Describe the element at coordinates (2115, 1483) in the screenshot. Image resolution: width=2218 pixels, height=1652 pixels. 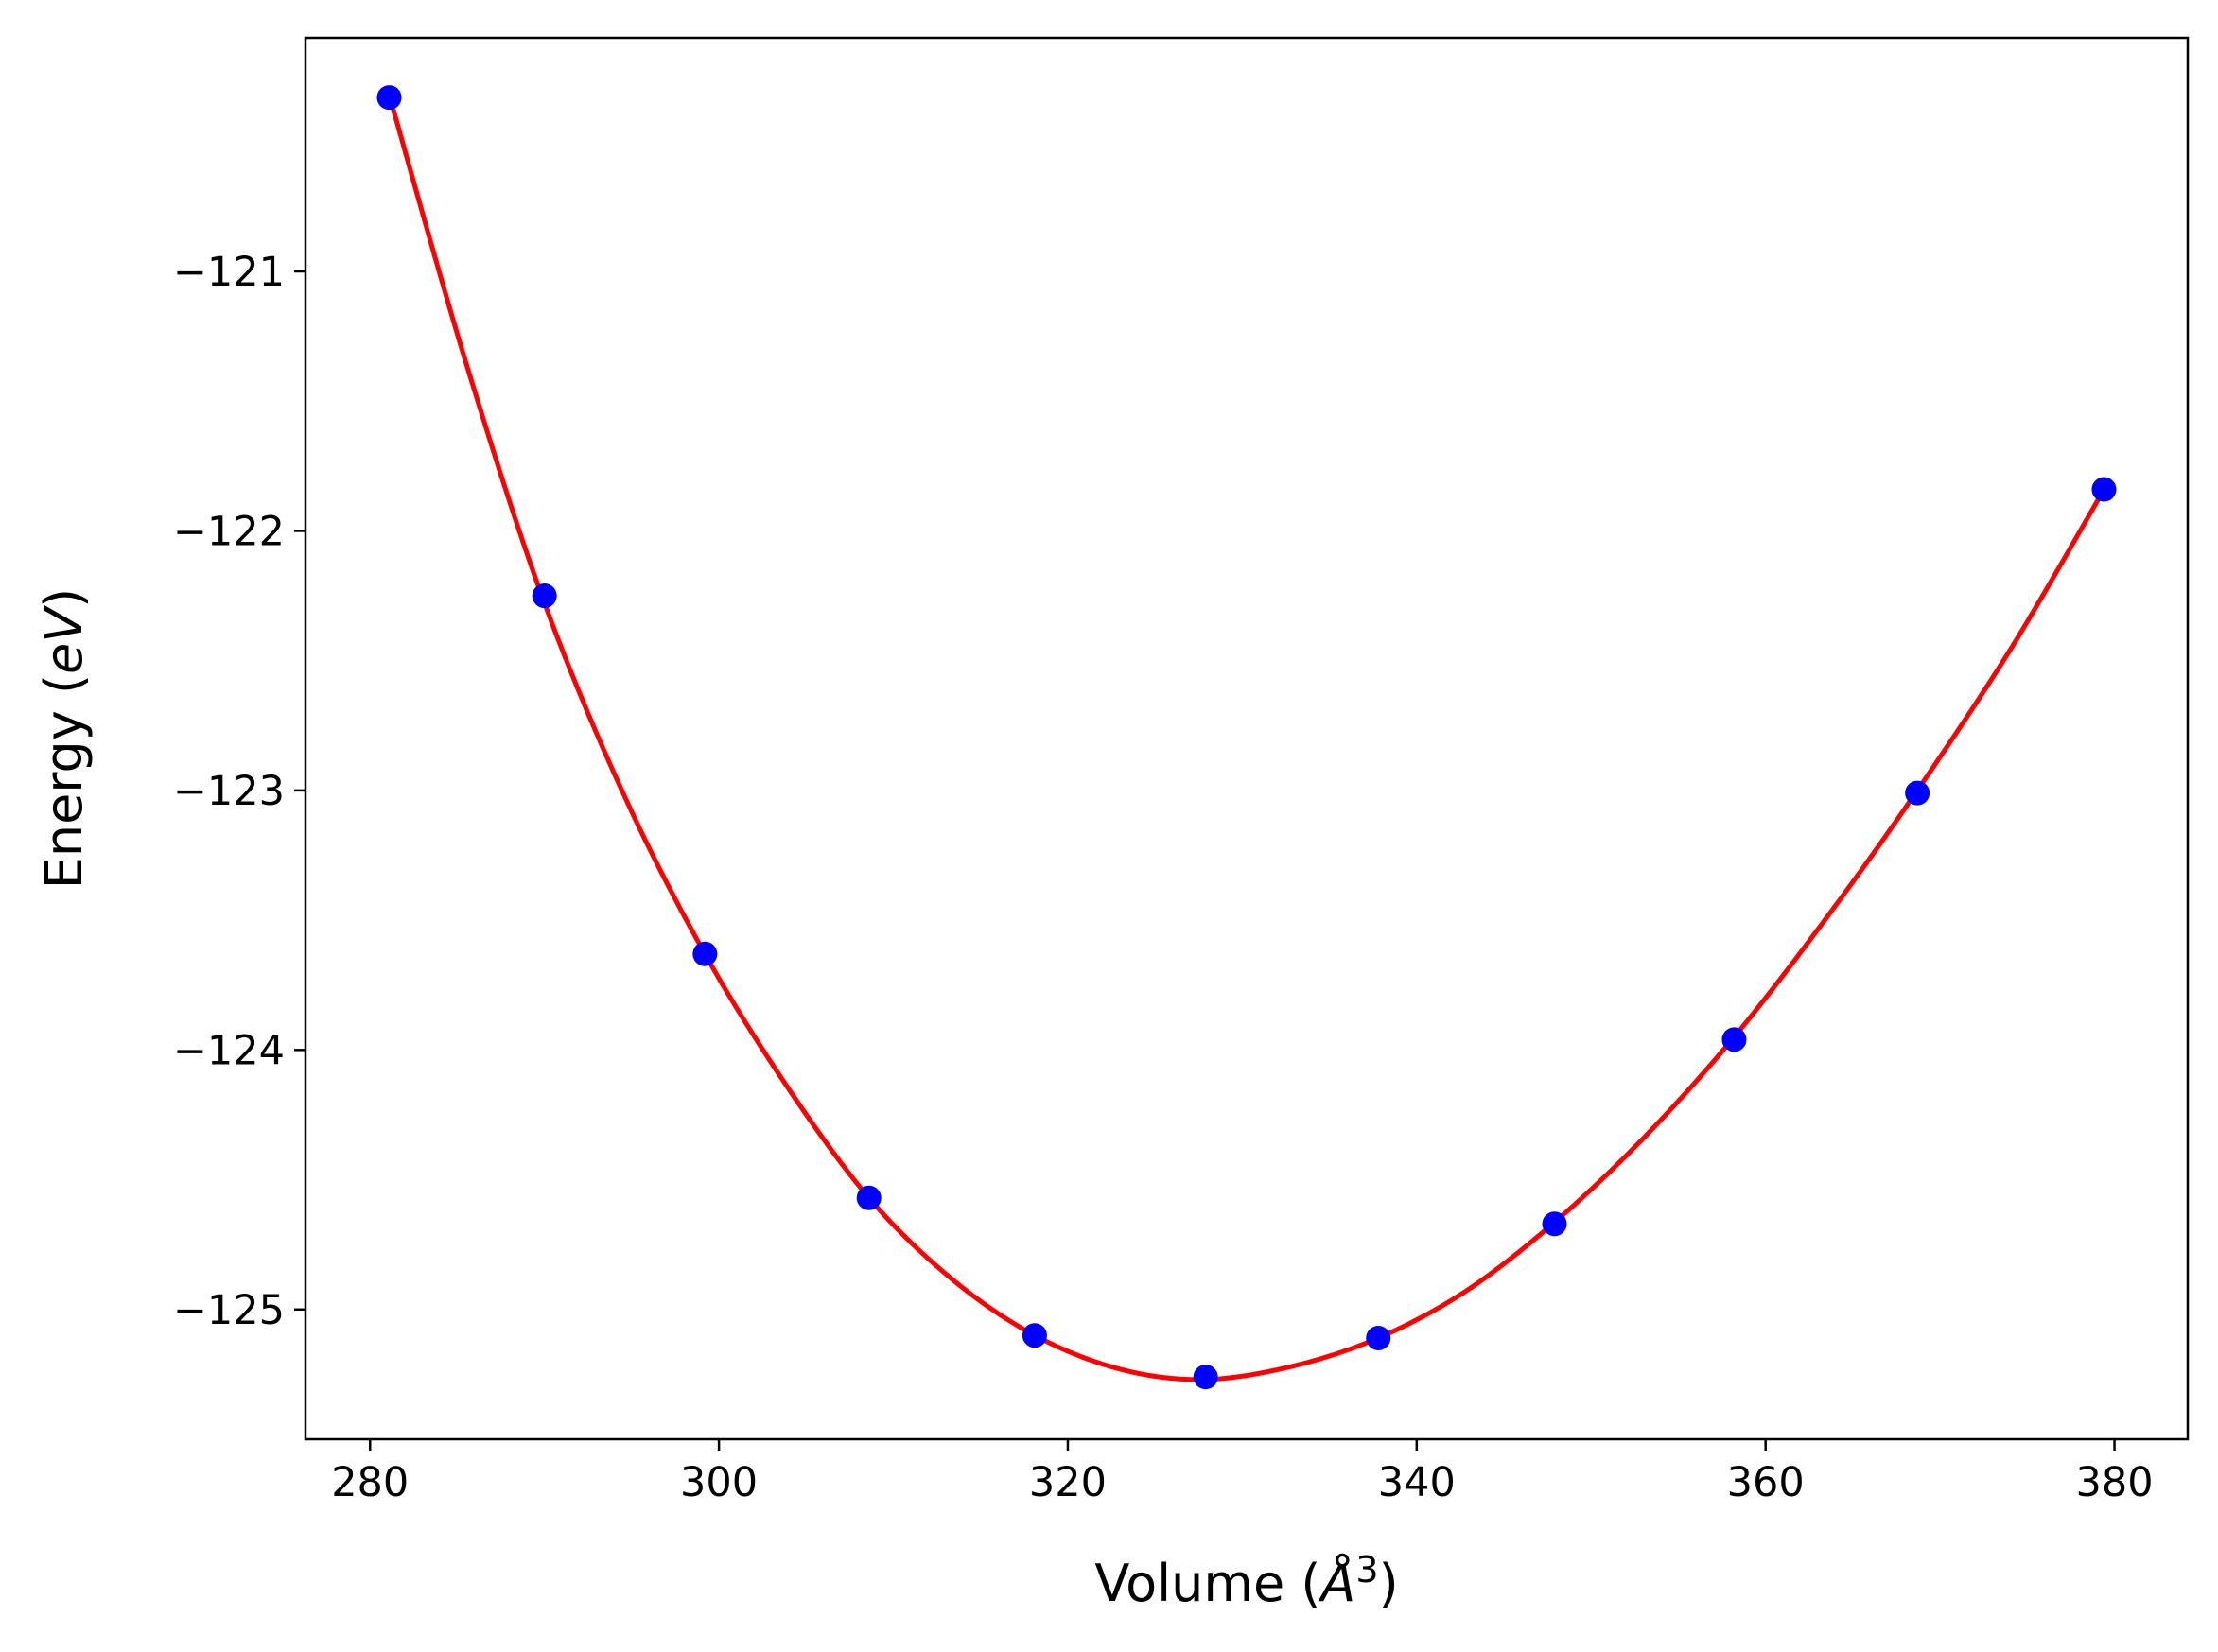
I see `x-tick-label: 380` at that location.